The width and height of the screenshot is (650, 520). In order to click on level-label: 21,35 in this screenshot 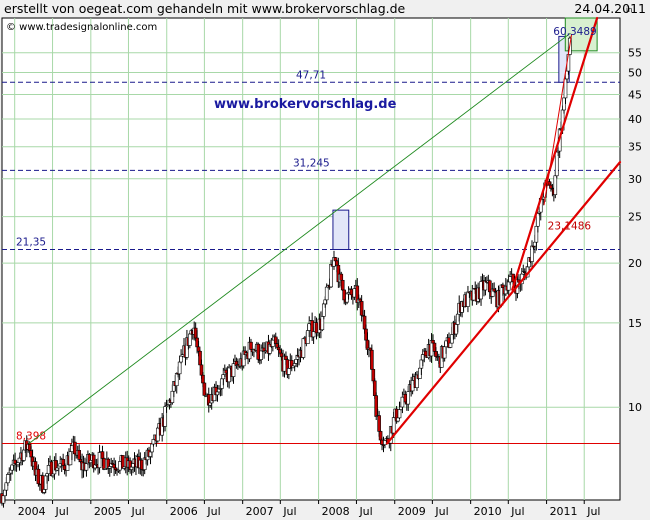, I will do `click(31, 242)`.